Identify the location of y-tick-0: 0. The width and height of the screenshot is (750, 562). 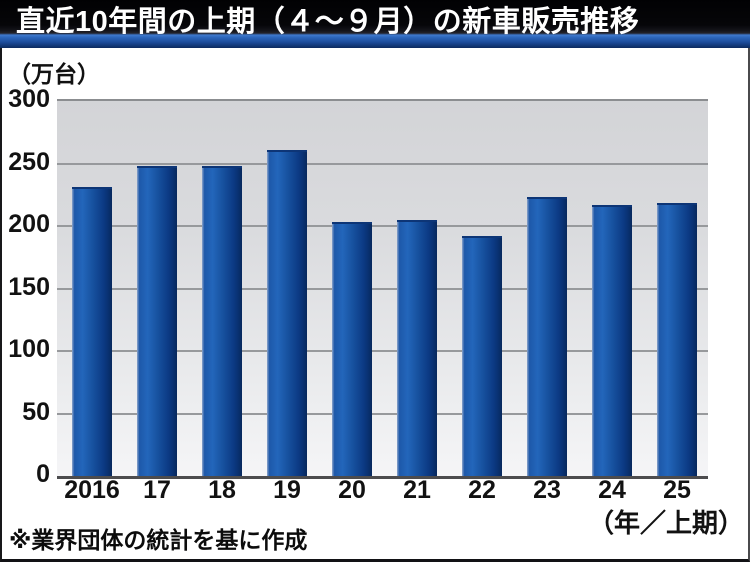
(43, 474).